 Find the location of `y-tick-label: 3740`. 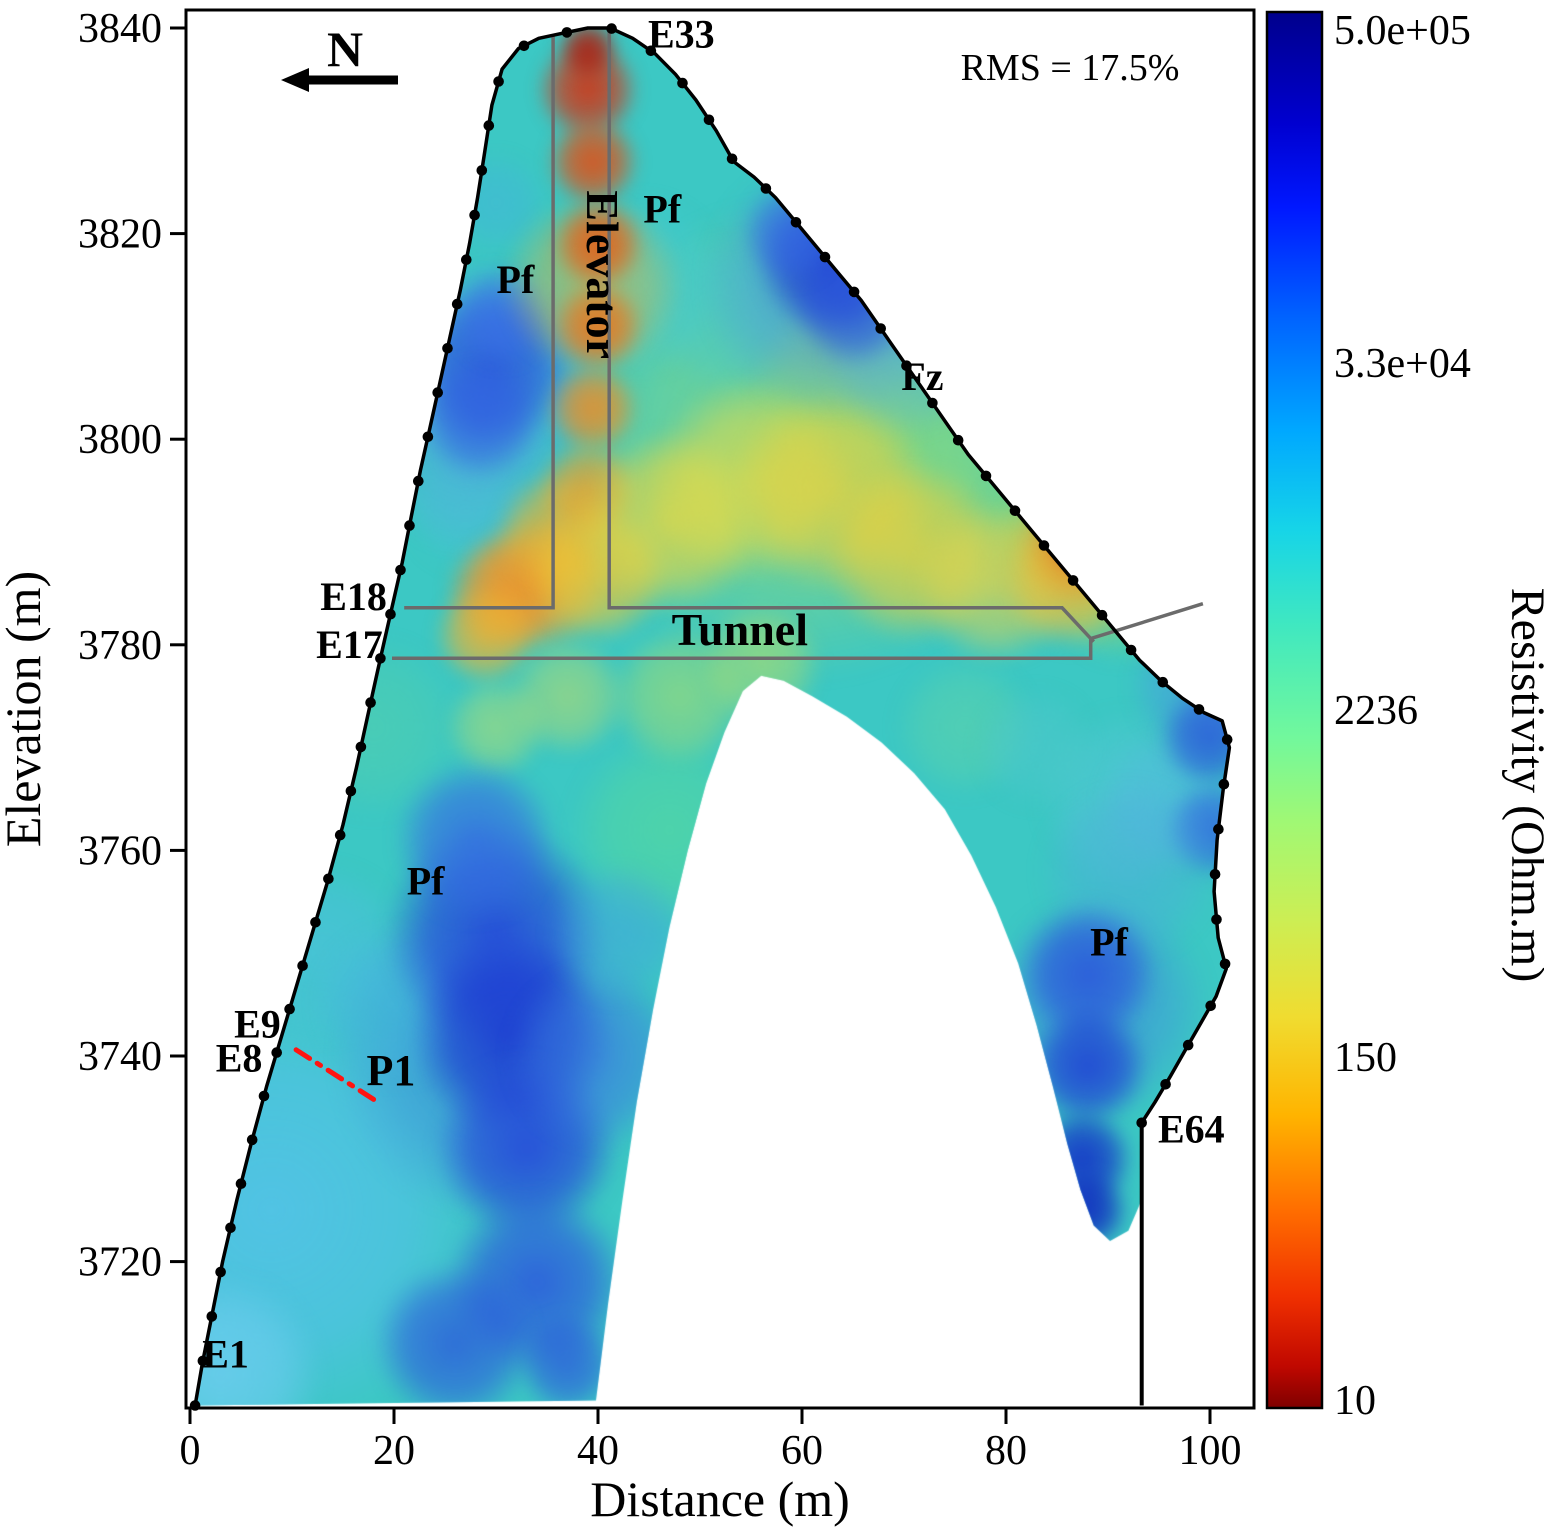

y-tick-label: 3740 is located at coordinates (120, 1057).